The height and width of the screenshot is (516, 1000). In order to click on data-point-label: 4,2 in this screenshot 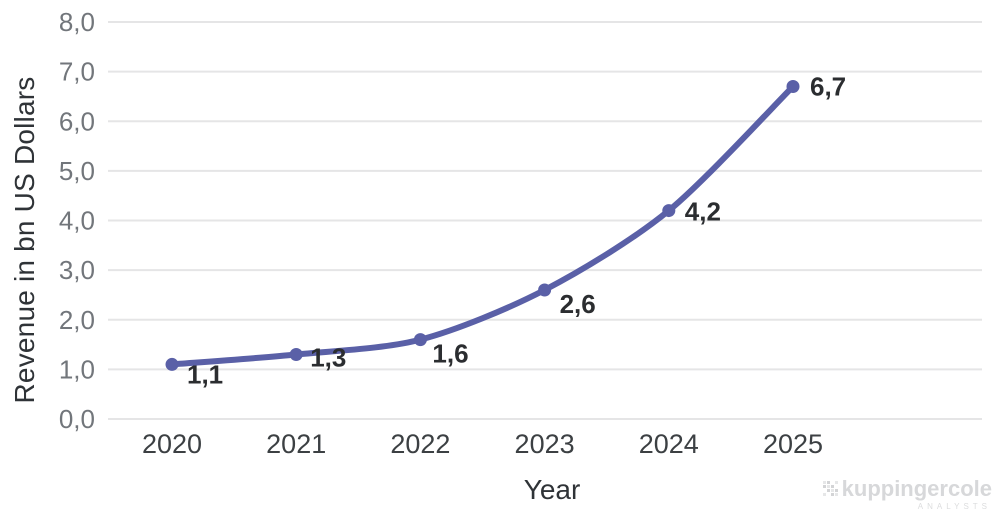, I will do `click(703, 212)`.